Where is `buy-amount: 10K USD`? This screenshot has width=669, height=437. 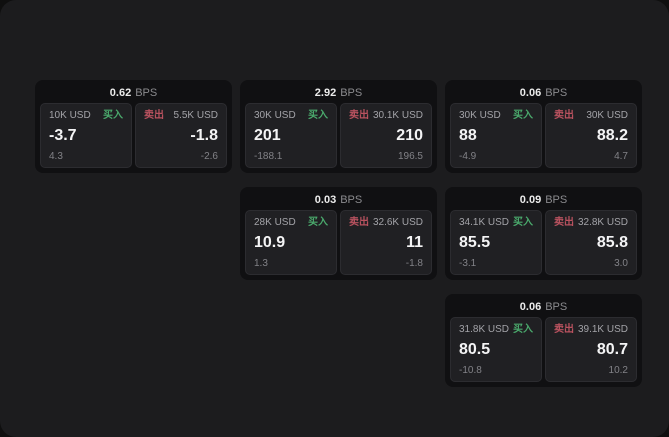 buy-amount: 10K USD is located at coordinates (70, 115).